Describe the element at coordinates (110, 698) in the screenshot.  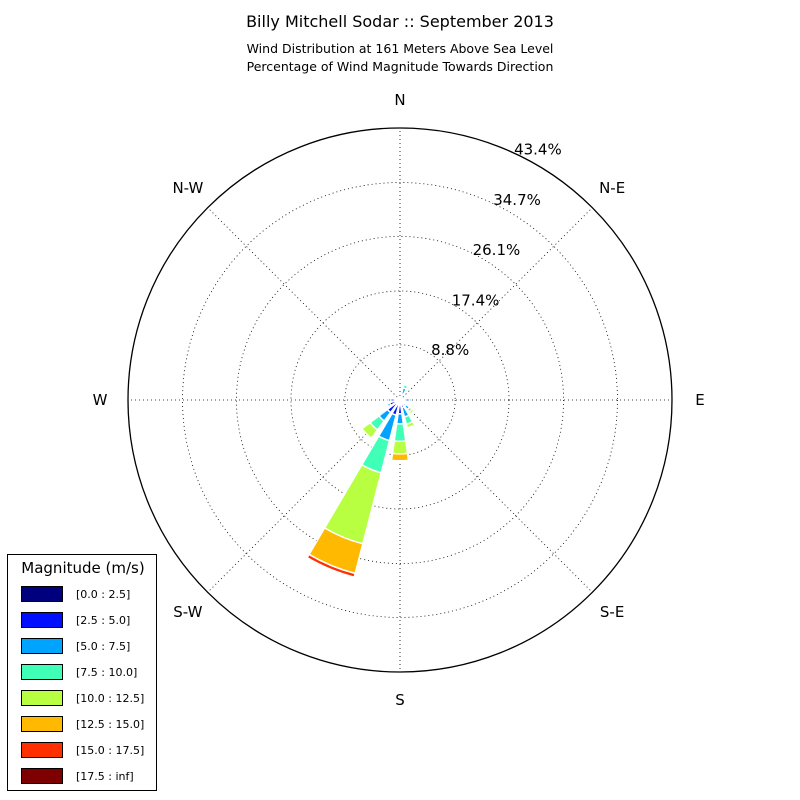
I see `legend-label: [10.0 : 12.5]` at that location.